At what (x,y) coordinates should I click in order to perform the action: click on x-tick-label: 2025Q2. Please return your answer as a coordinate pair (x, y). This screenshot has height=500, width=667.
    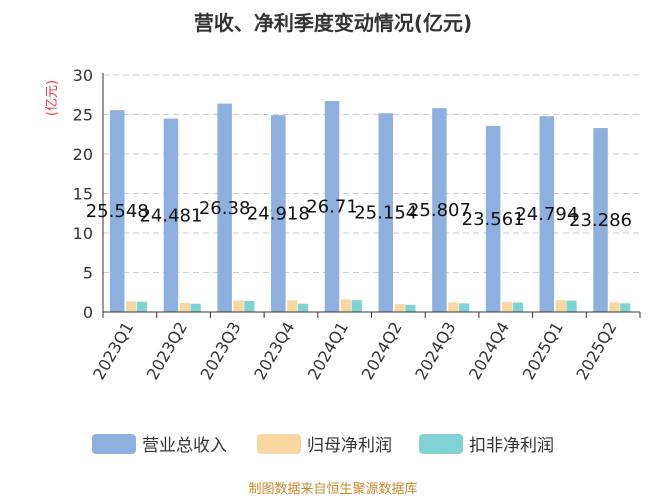
    Looking at the image, I should click on (596, 351).